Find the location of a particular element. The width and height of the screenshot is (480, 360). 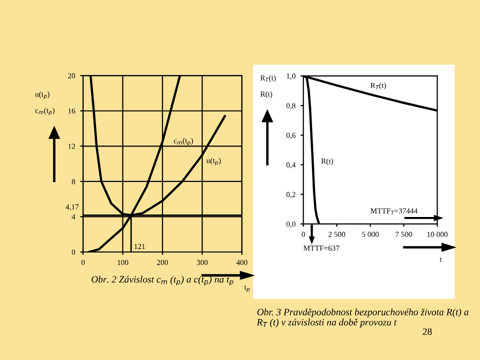

text: Obr. 2 Závislost c$_{m}$ (t$_{p}$) a c(t$_{p}$) na t$_{p}$ is located at coordinates (163, 281).